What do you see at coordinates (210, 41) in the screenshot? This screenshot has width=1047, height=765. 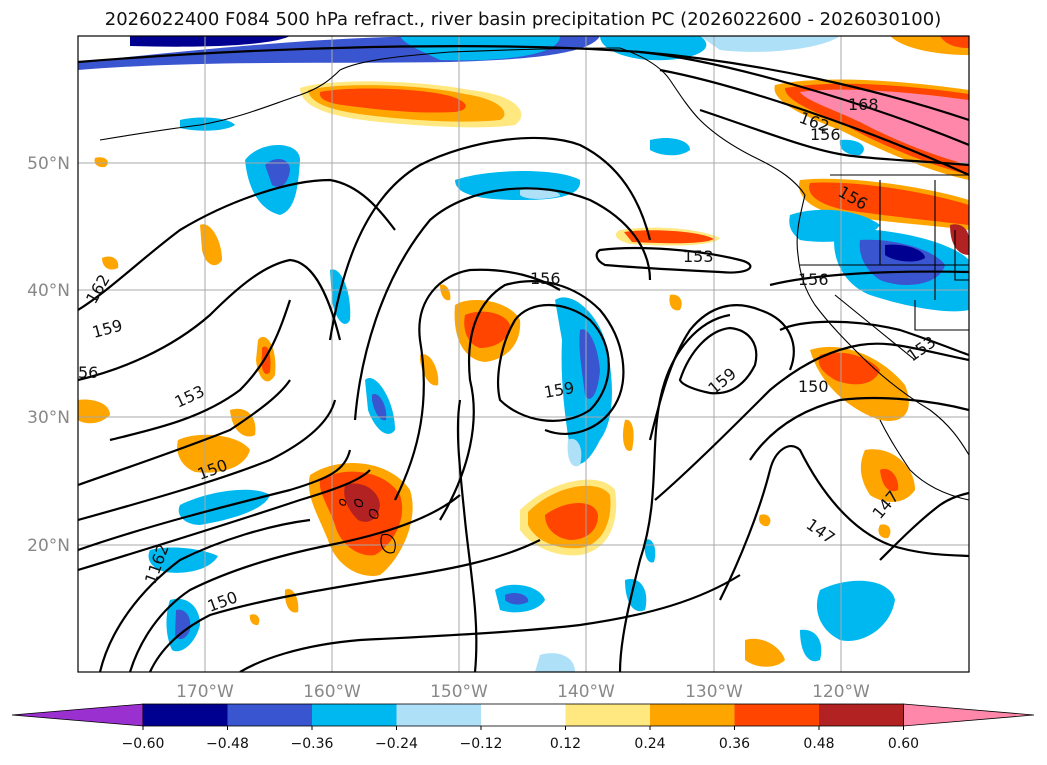 I see `neg-core-north` at bounding box center [210, 41].